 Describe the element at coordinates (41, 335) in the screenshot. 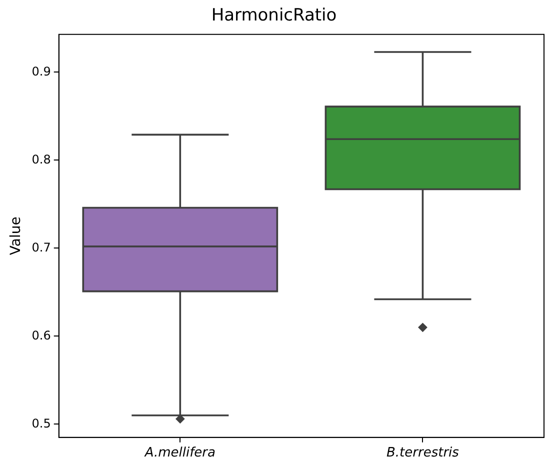

I see `y-tick-label: 0.6` at that location.